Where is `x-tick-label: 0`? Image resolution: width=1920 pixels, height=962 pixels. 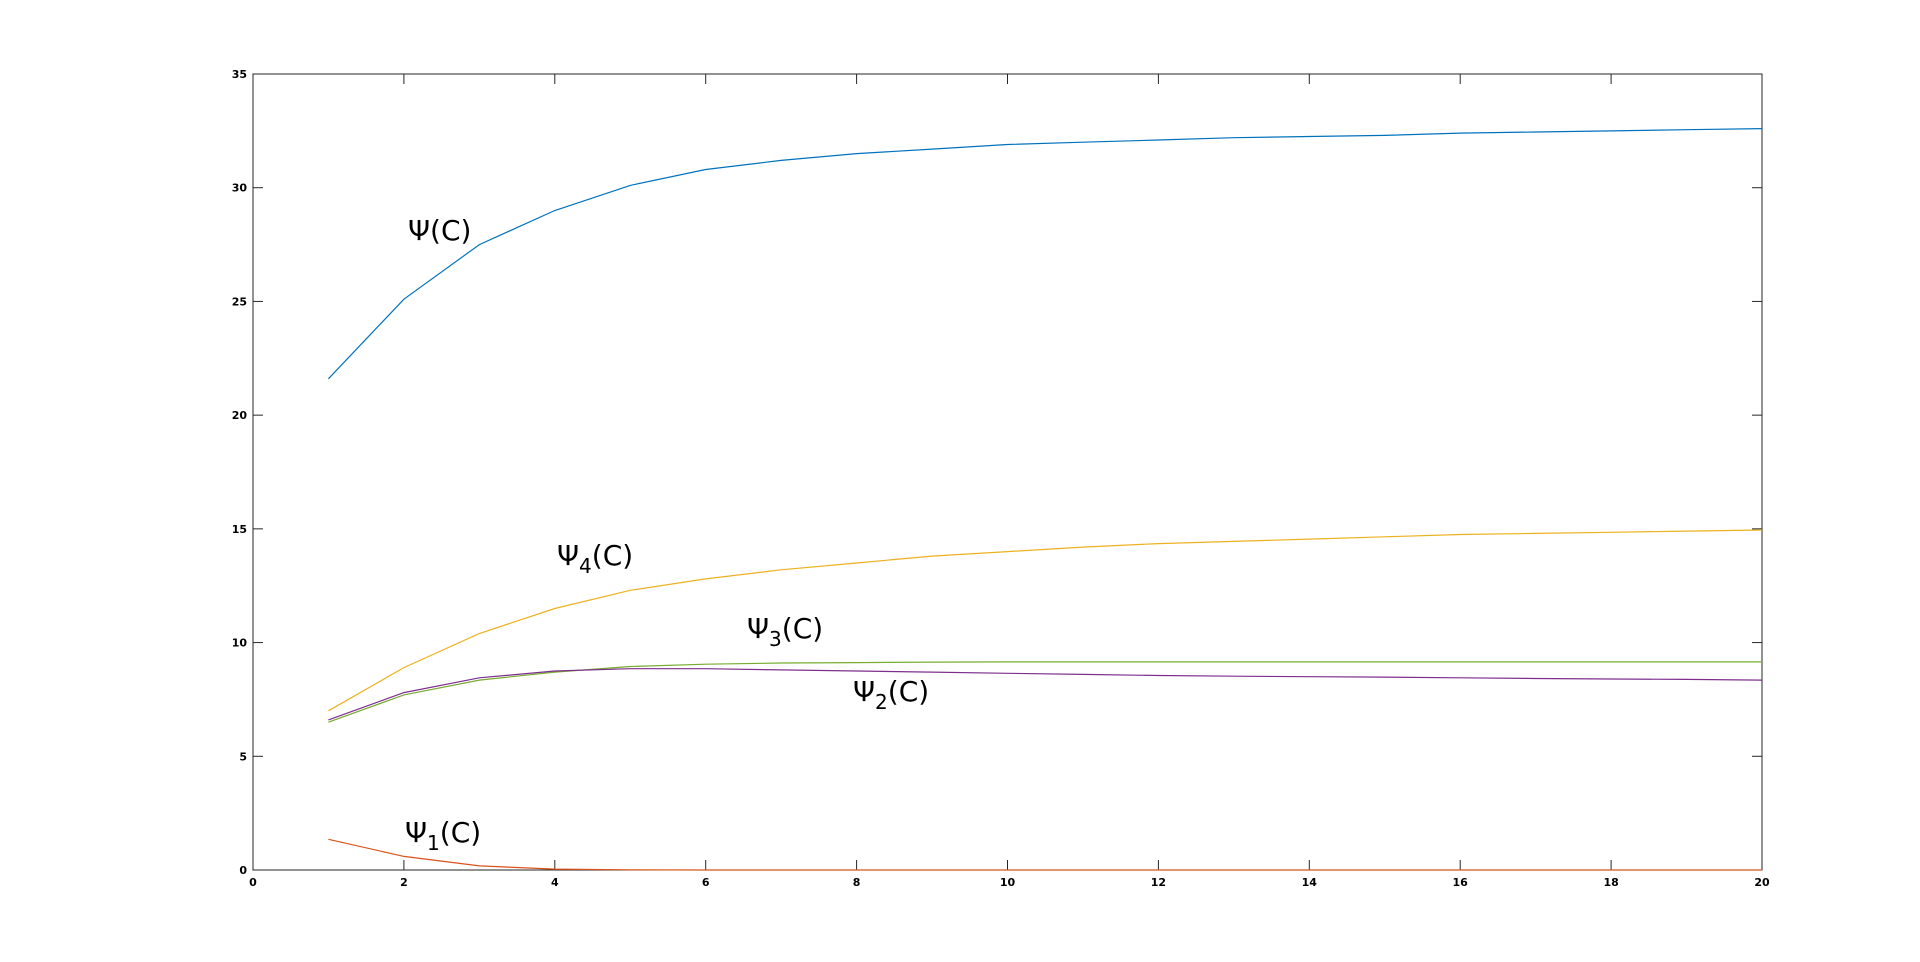 x-tick-label: 0 is located at coordinates (253, 882).